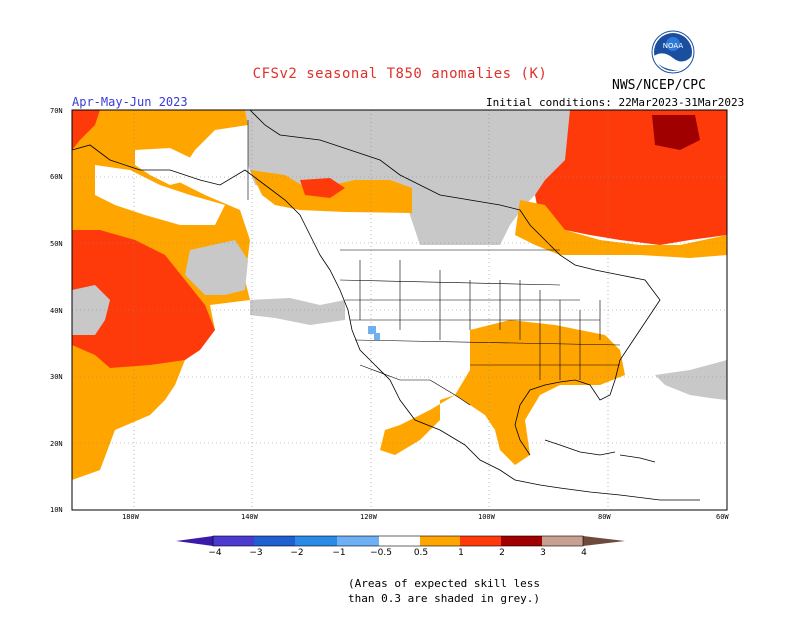 The width and height of the screenshot is (800, 618). Describe the element at coordinates (56, 377) in the screenshot. I see `lat-label-30n: 30N` at that location.